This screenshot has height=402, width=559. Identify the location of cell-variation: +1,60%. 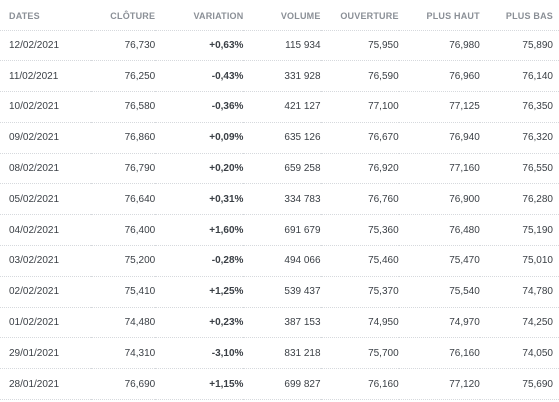
(199, 230).